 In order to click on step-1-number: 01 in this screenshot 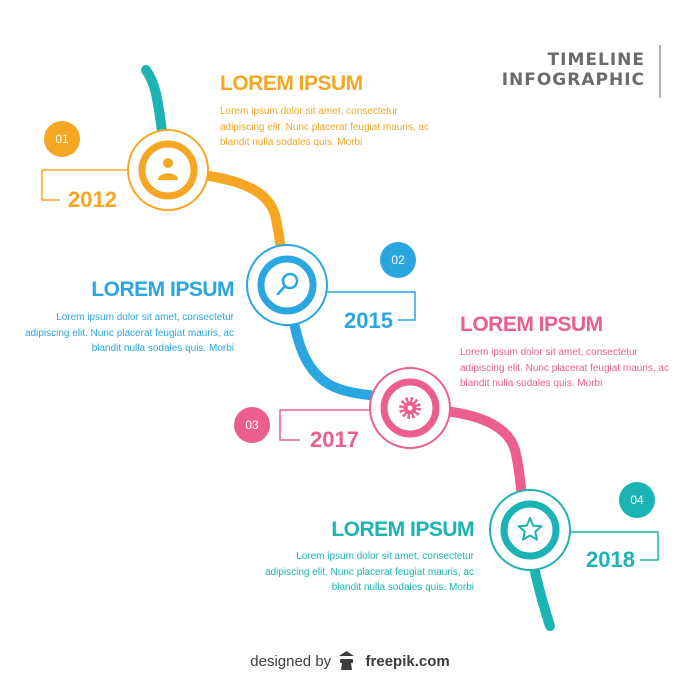, I will do `click(62, 139)`.